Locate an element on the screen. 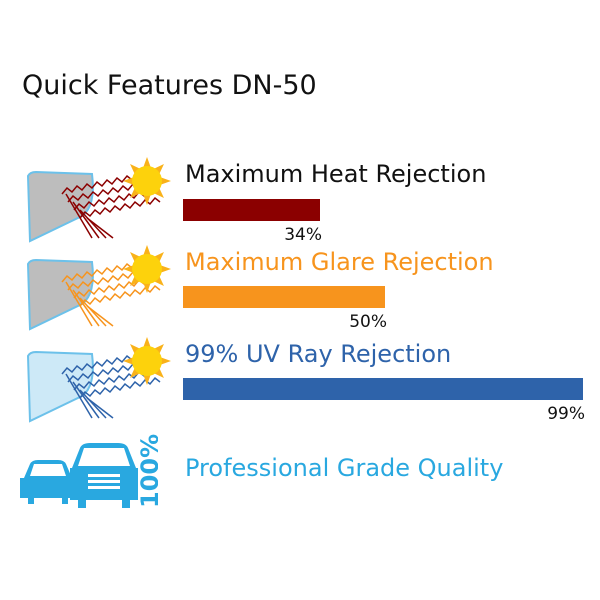 This screenshot has height=600, width=600. feature-label: Maximum Glare Rejection is located at coordinates (339, 262).